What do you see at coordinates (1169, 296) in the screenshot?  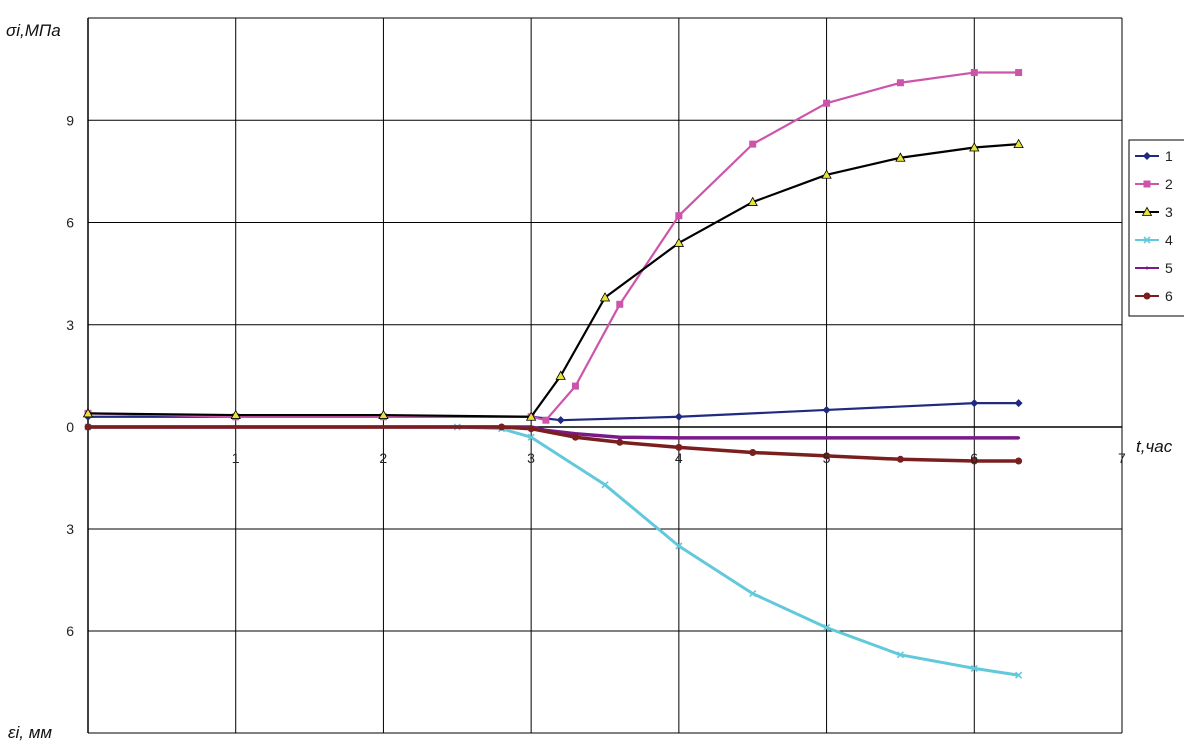 I see `legend-label: 6` at bounding box center [1169, 296].